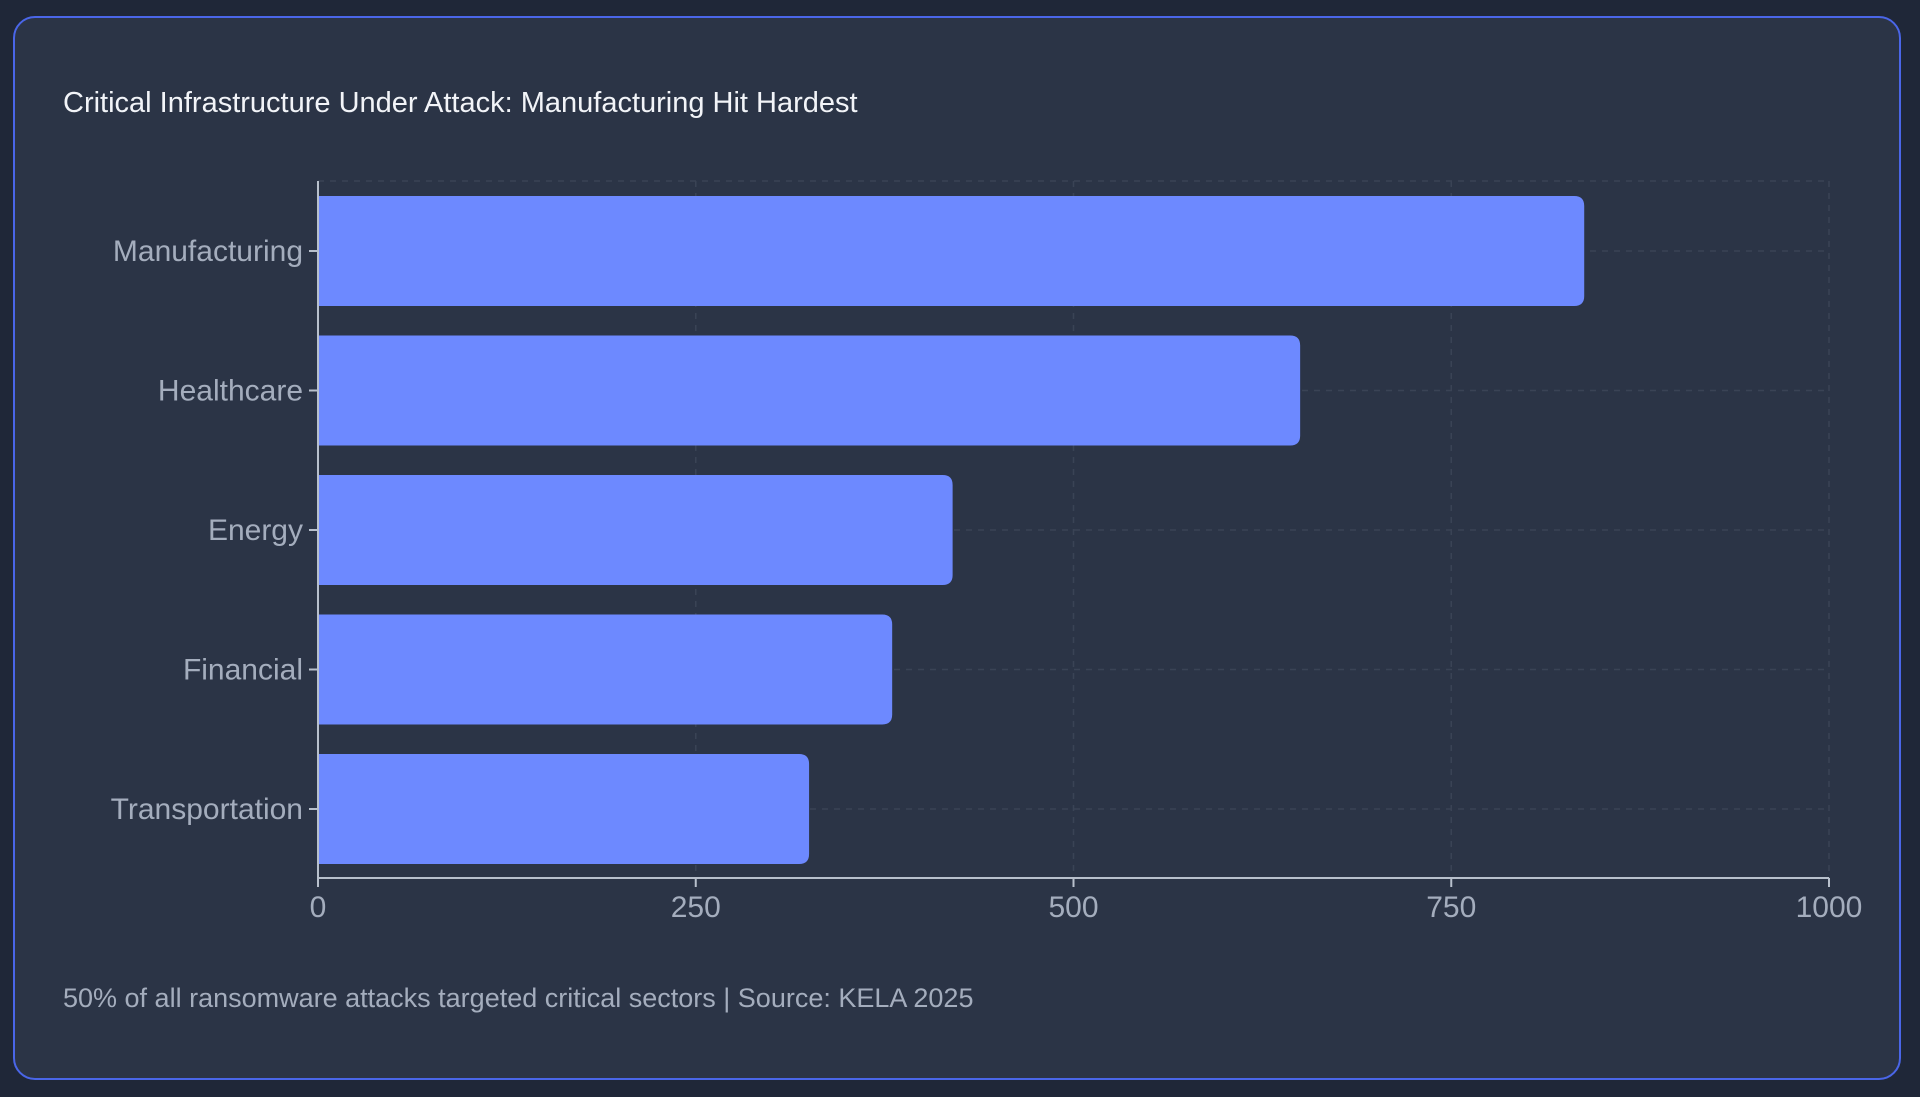  I want to click on y-tick-label: Manufacturing, so click(208, 251).